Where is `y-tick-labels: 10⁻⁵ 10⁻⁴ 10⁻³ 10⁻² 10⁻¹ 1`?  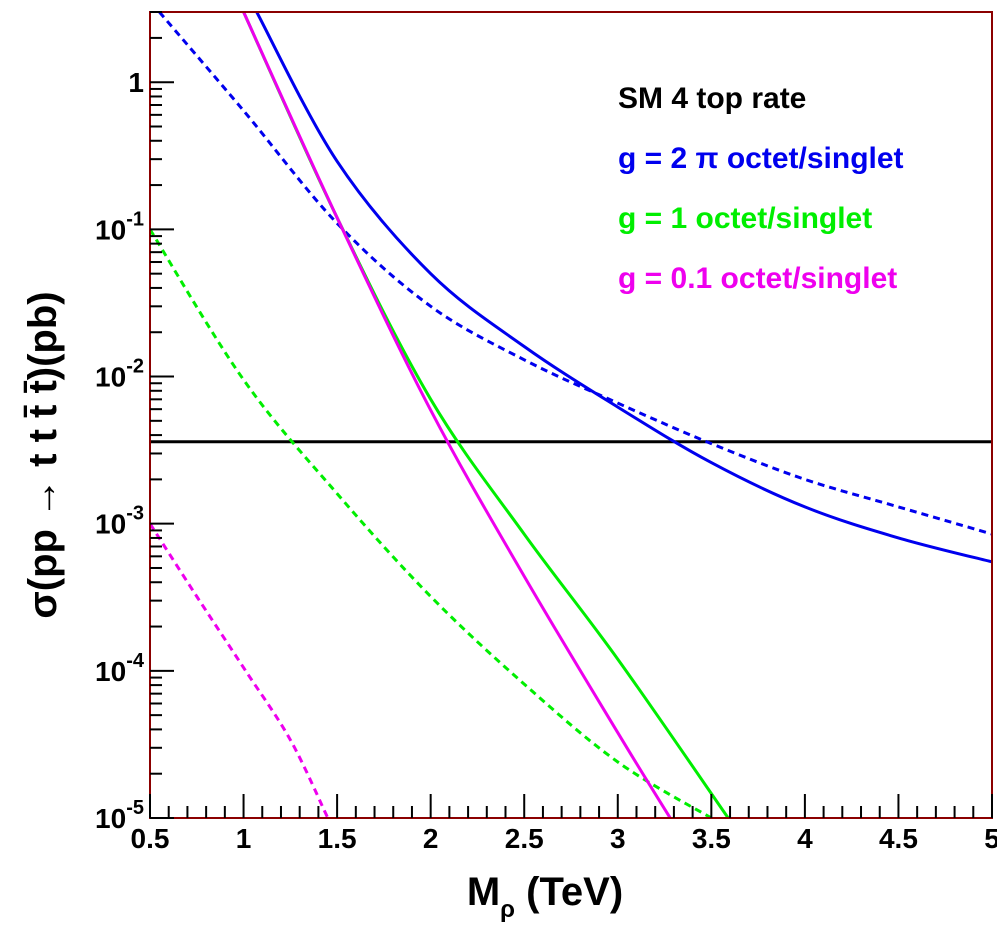
y-tick-labels: 10⁻⁵ 10⁻⁴ 10⁻³ 10⁻² 10⁻¹ 1 is located at coordinates (120, 450).